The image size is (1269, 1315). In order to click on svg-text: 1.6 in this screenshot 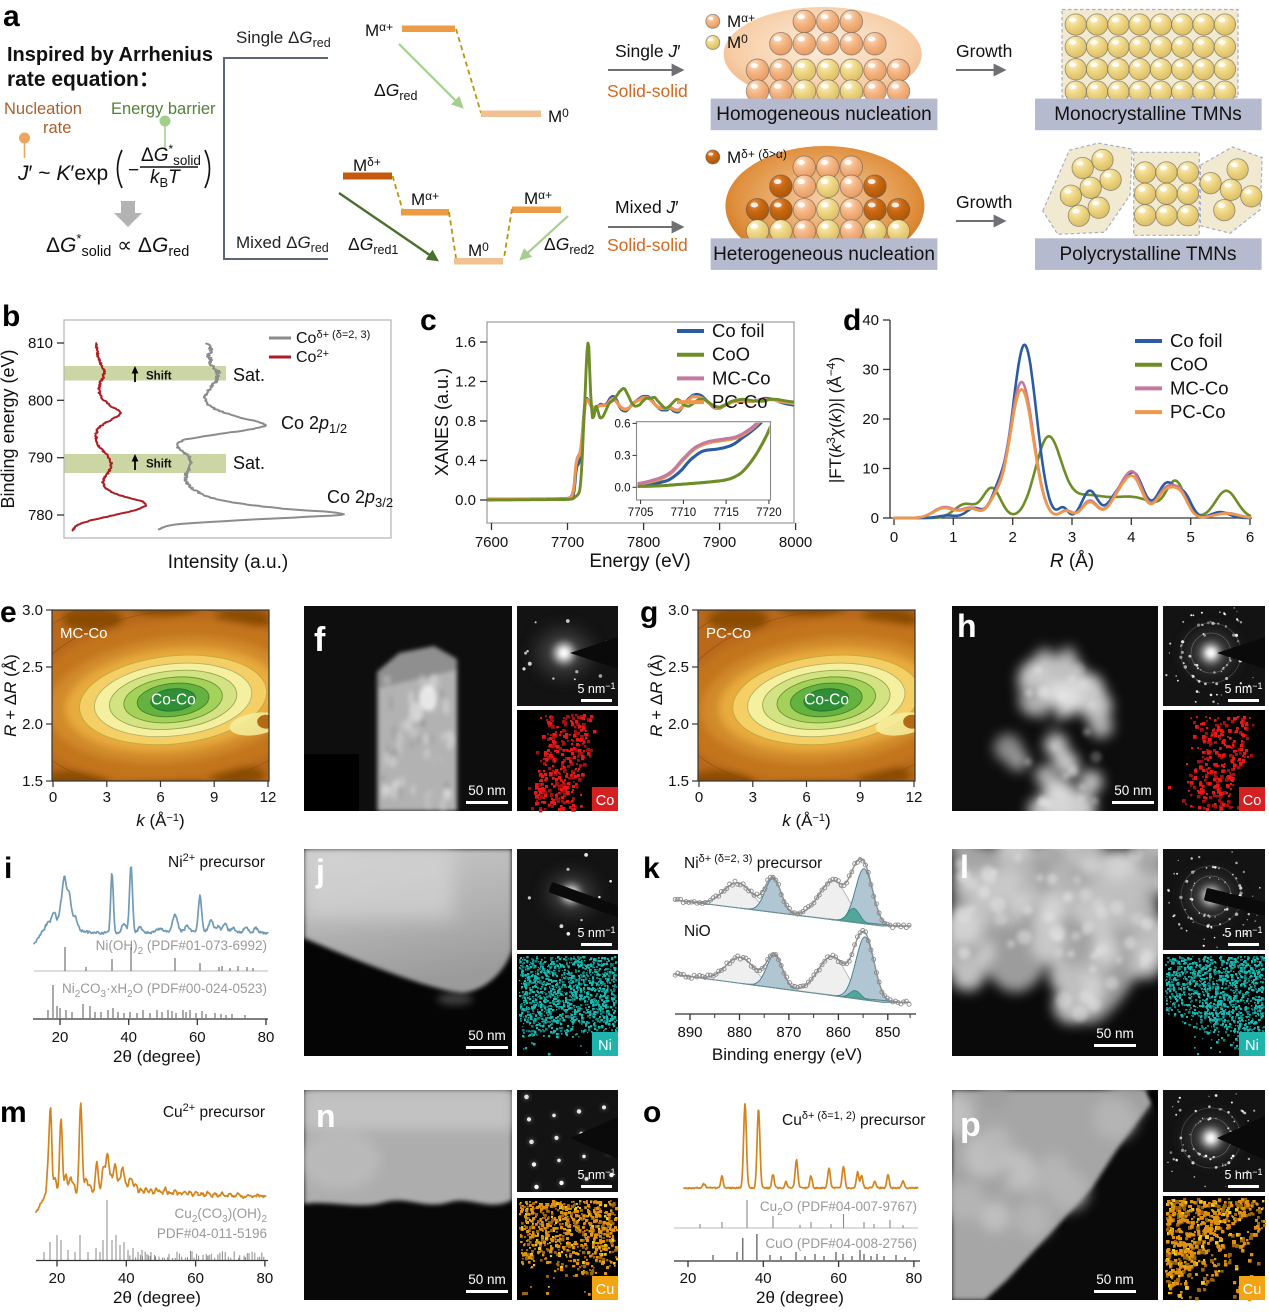, I will do `click(465, 342)`.